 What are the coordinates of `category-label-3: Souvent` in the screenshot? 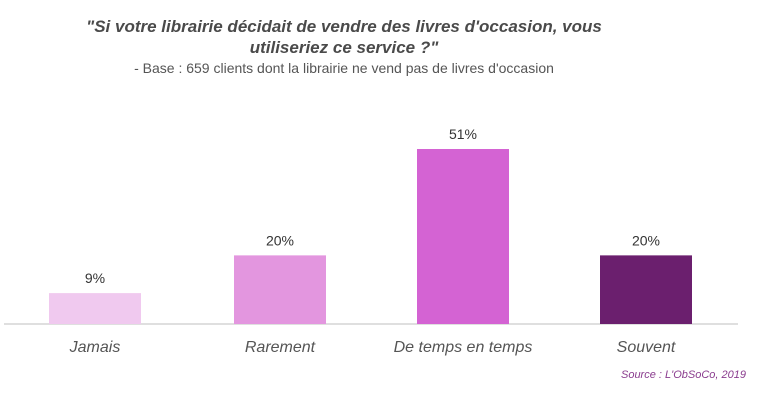 It's located at (646, 347).